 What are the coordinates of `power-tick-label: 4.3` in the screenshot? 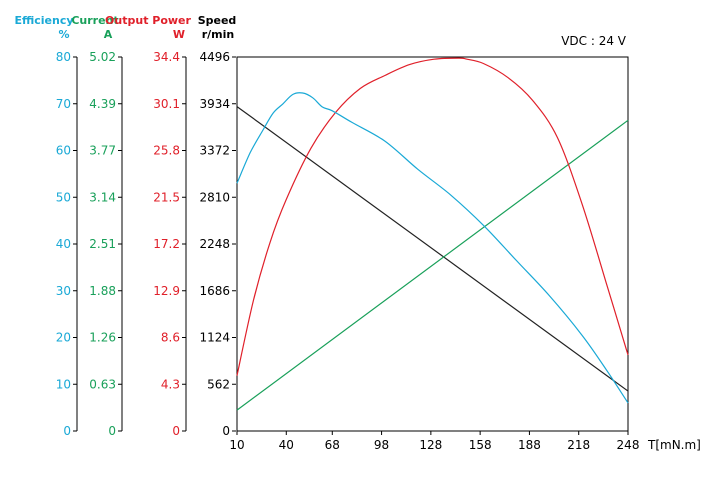 It's located at (170, 384).